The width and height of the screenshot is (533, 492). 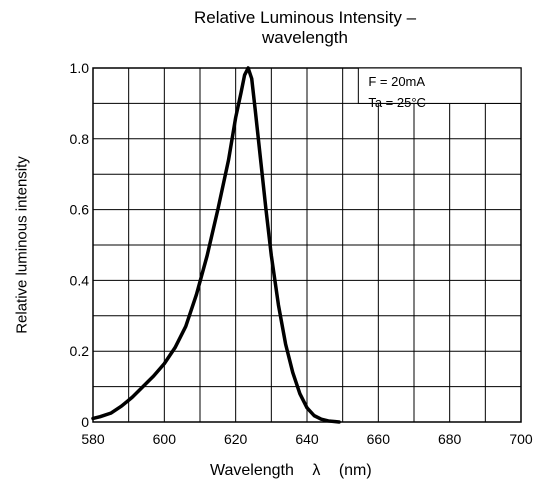 I want to click on x-tick-label: 700, so click(x=521, y=439).